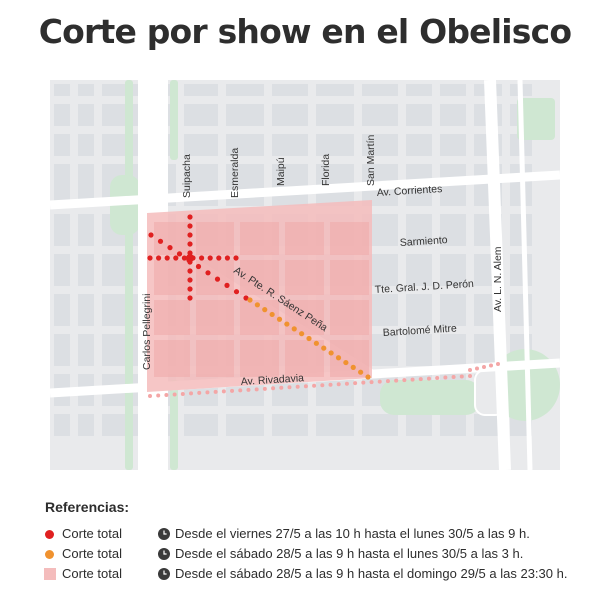 This screenshot has height=602, width=610. Describe the element at coordinates (235, 173) in the screenshot. I see `label-esmeralda: Esmeralda` at that location.